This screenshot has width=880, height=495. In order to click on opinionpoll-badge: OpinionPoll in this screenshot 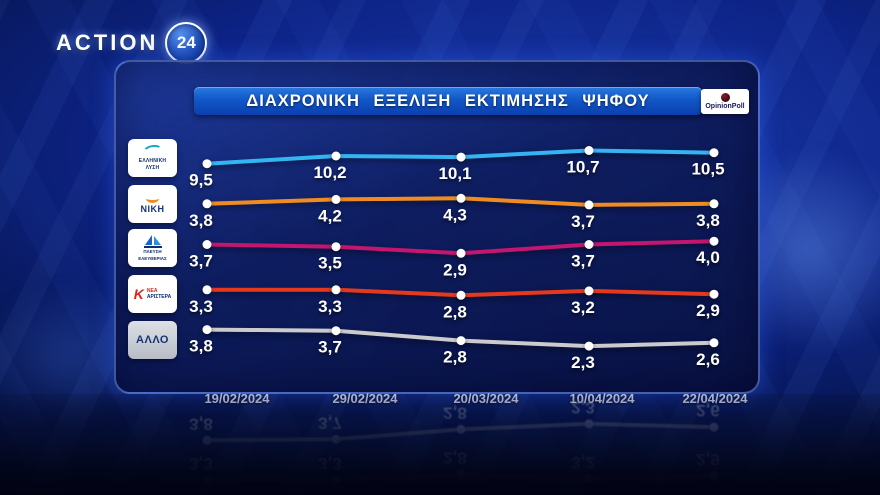, I will do `click(725, 101)`.